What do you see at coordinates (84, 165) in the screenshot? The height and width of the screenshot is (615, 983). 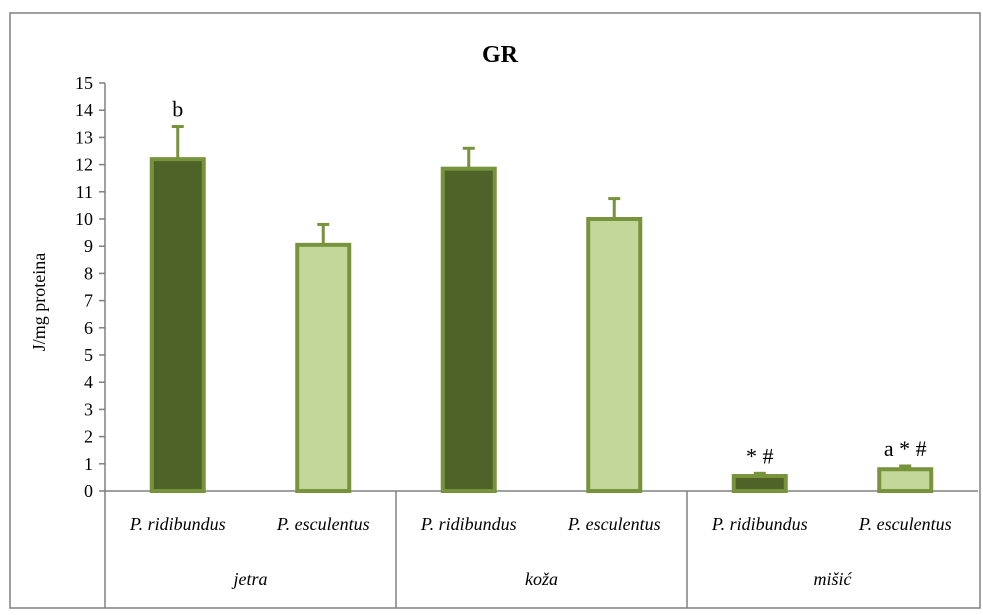 I see `y-tick-label: 12` at bounding box center [84, 165].